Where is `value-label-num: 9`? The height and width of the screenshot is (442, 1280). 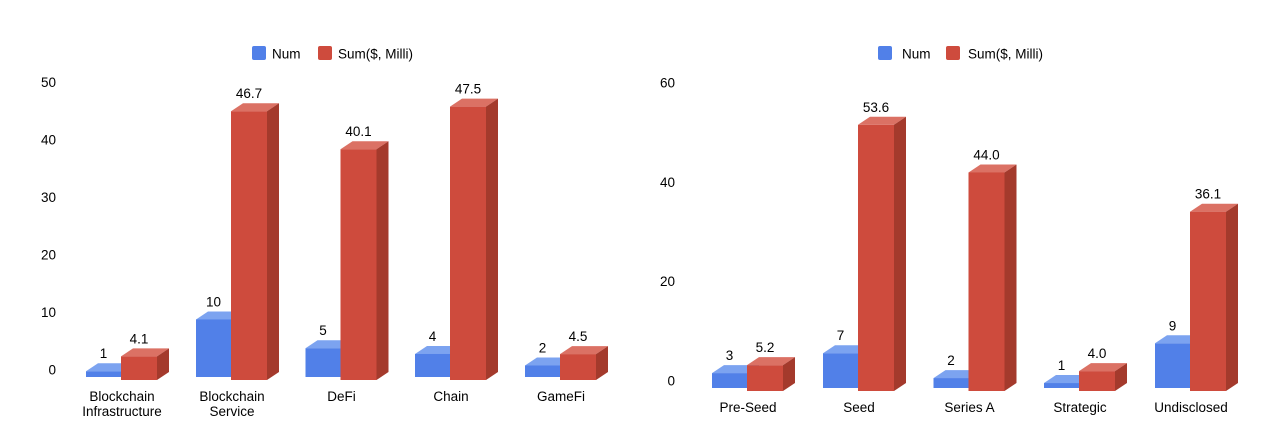
value-label-num: 9 is located at coordinates (1173, 325).